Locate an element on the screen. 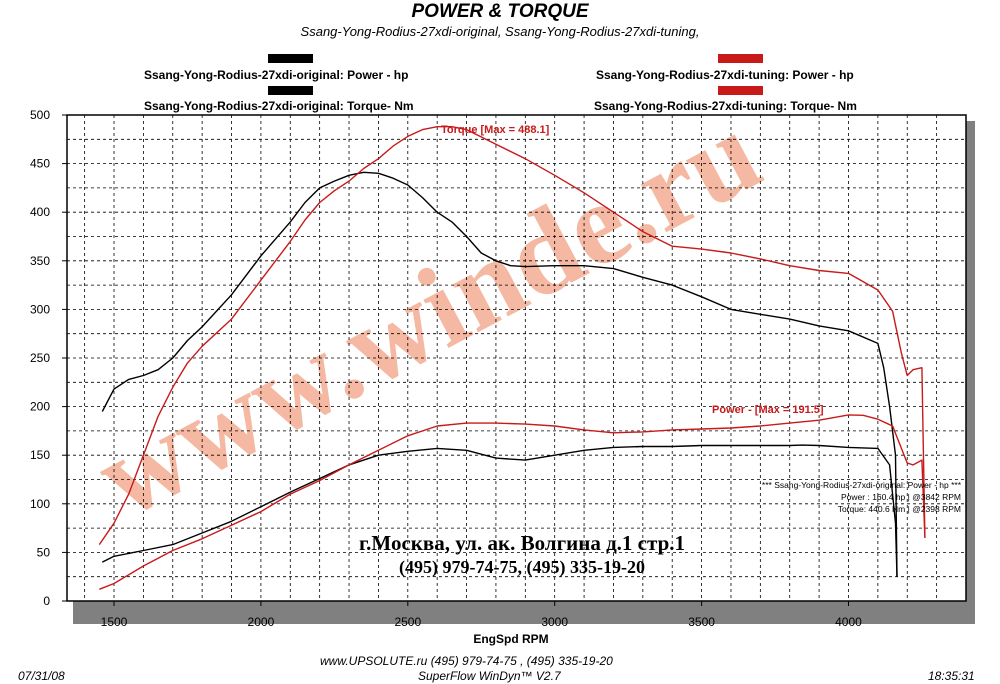 The width and height of the screenshot is (1000, 684). y-tick-label: 400 is located at coordinates (40, 212).